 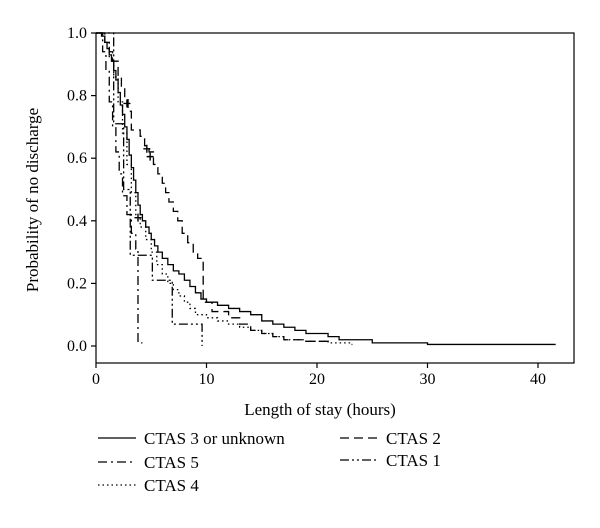 I want to click on y-axis-title: Probability of no discharge, so click(x=32, y=200).